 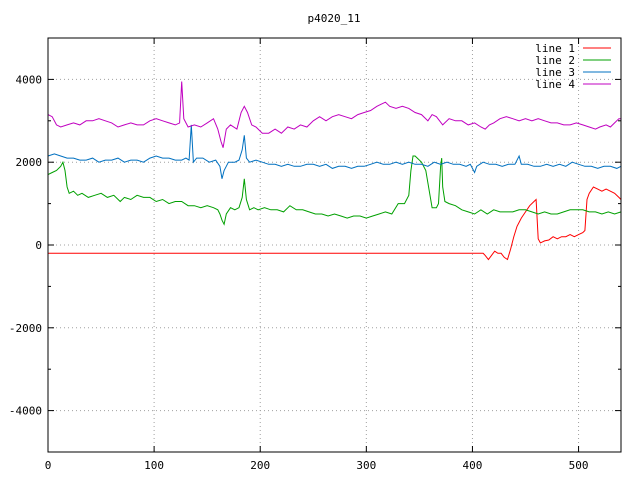 I want to click on x-tick-label: 100, so click(x=154, y=465).